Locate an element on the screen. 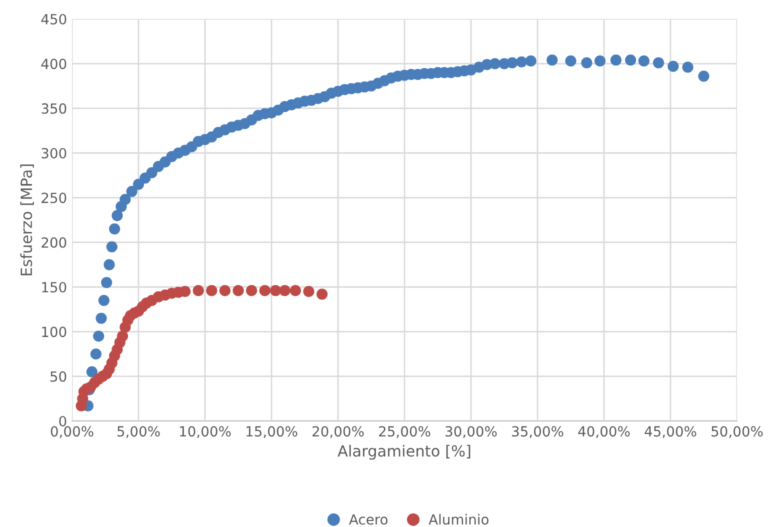  x-tick-label: 0,00% is located at coordinates (72, 432).